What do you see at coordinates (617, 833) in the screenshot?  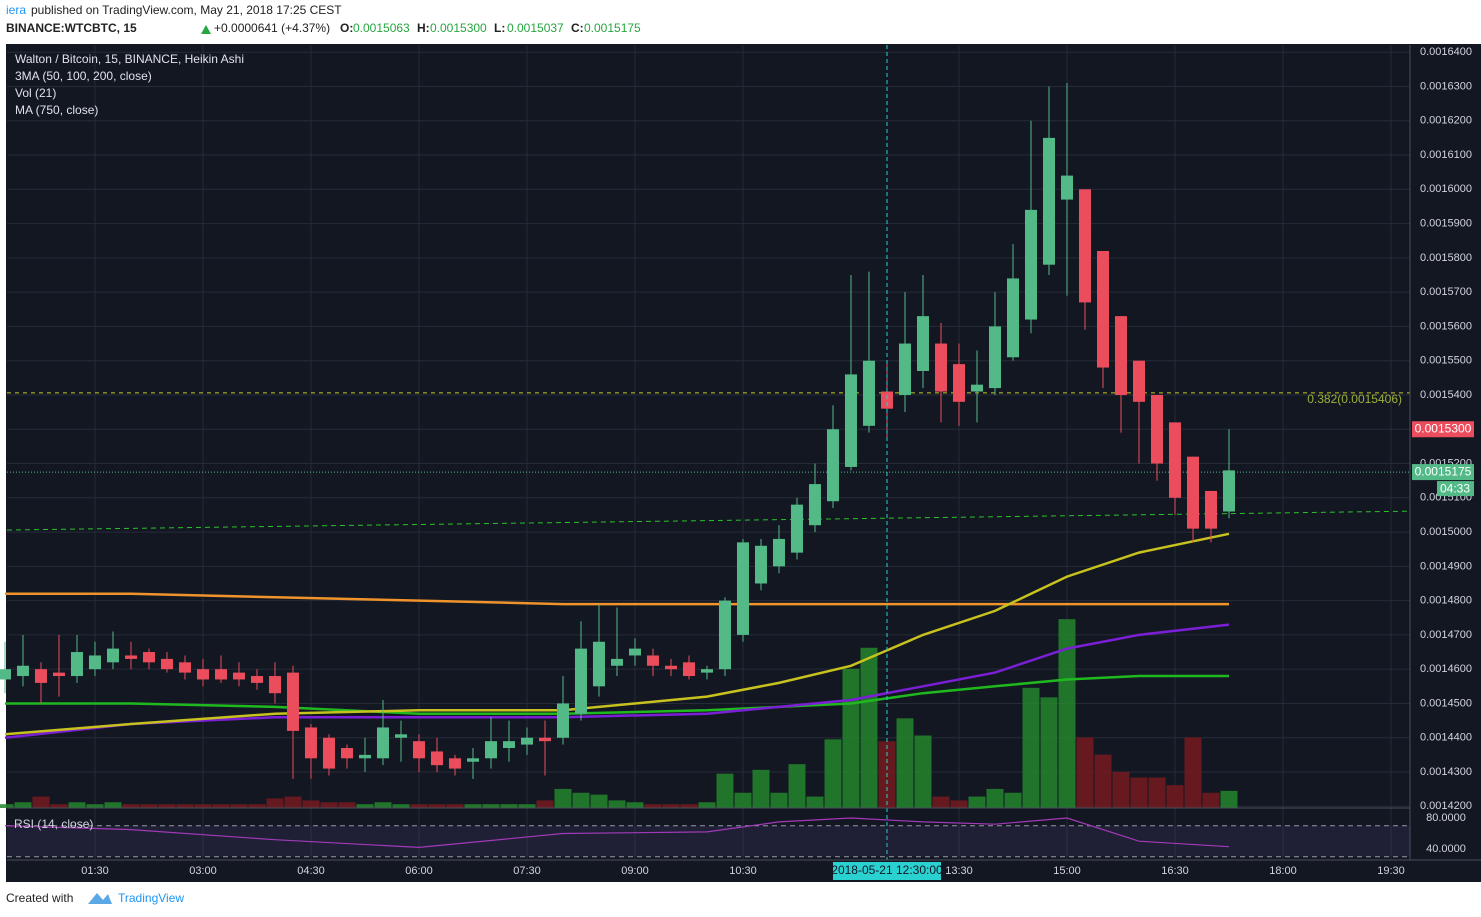 I see `rsi-line` at bounding box center [617, 833].